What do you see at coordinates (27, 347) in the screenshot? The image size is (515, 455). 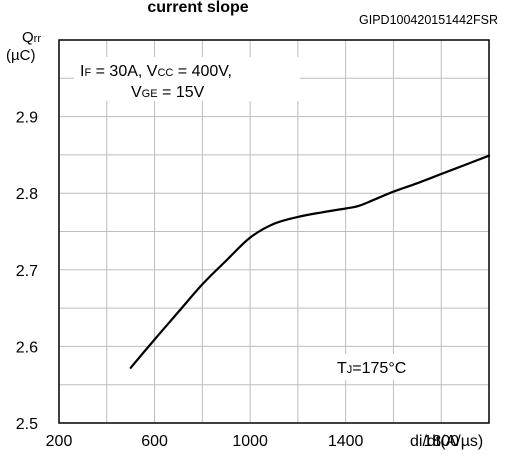 I see `y-tick-label: 2.6` at bounding box center [27, 347].